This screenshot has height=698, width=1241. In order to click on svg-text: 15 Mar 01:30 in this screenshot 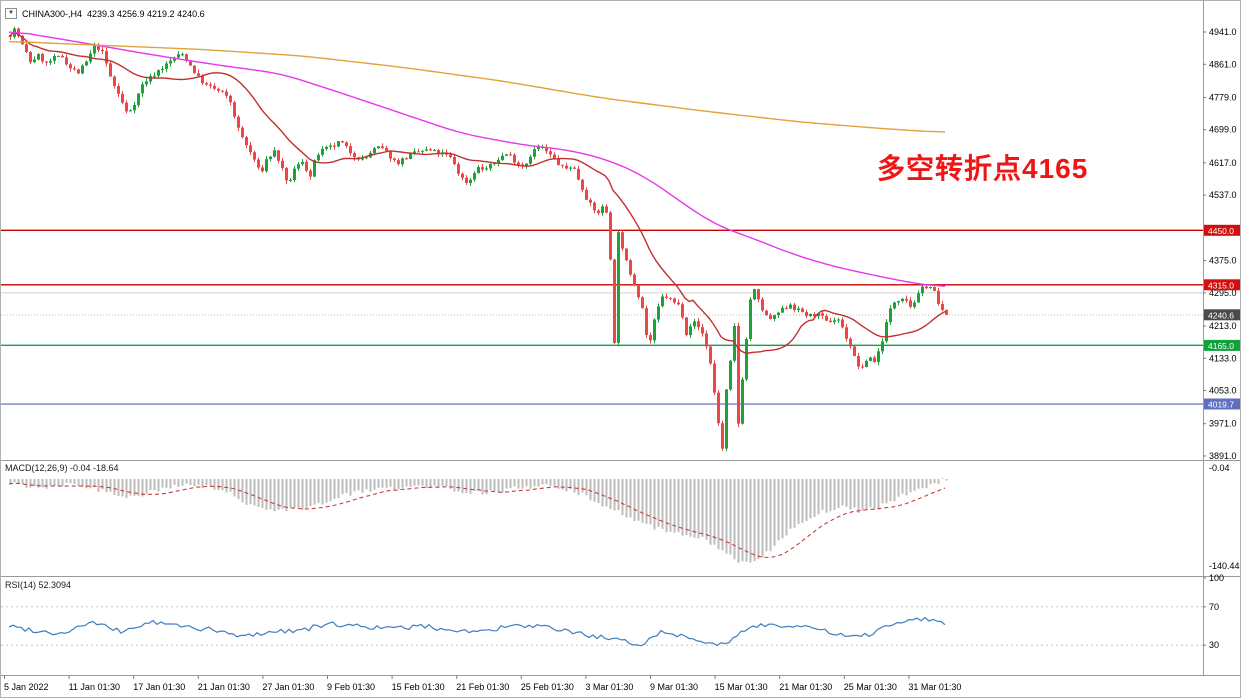, I will do `click(741, 687)`.